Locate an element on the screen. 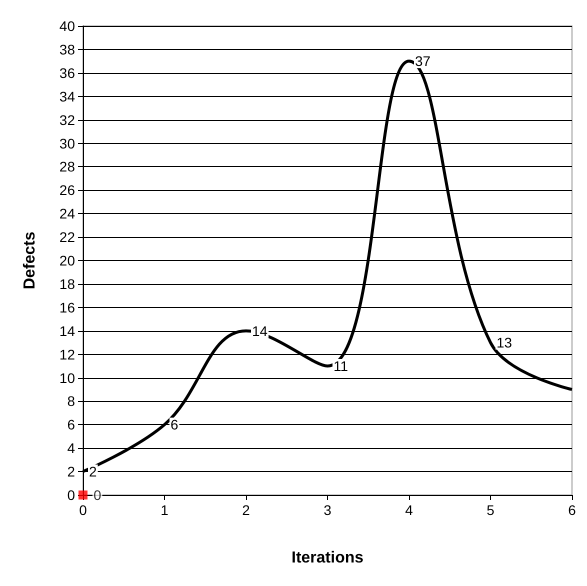 This screenshot has height=586, width=587. y-tick-label: 16 is located at coordinates (67, 307).